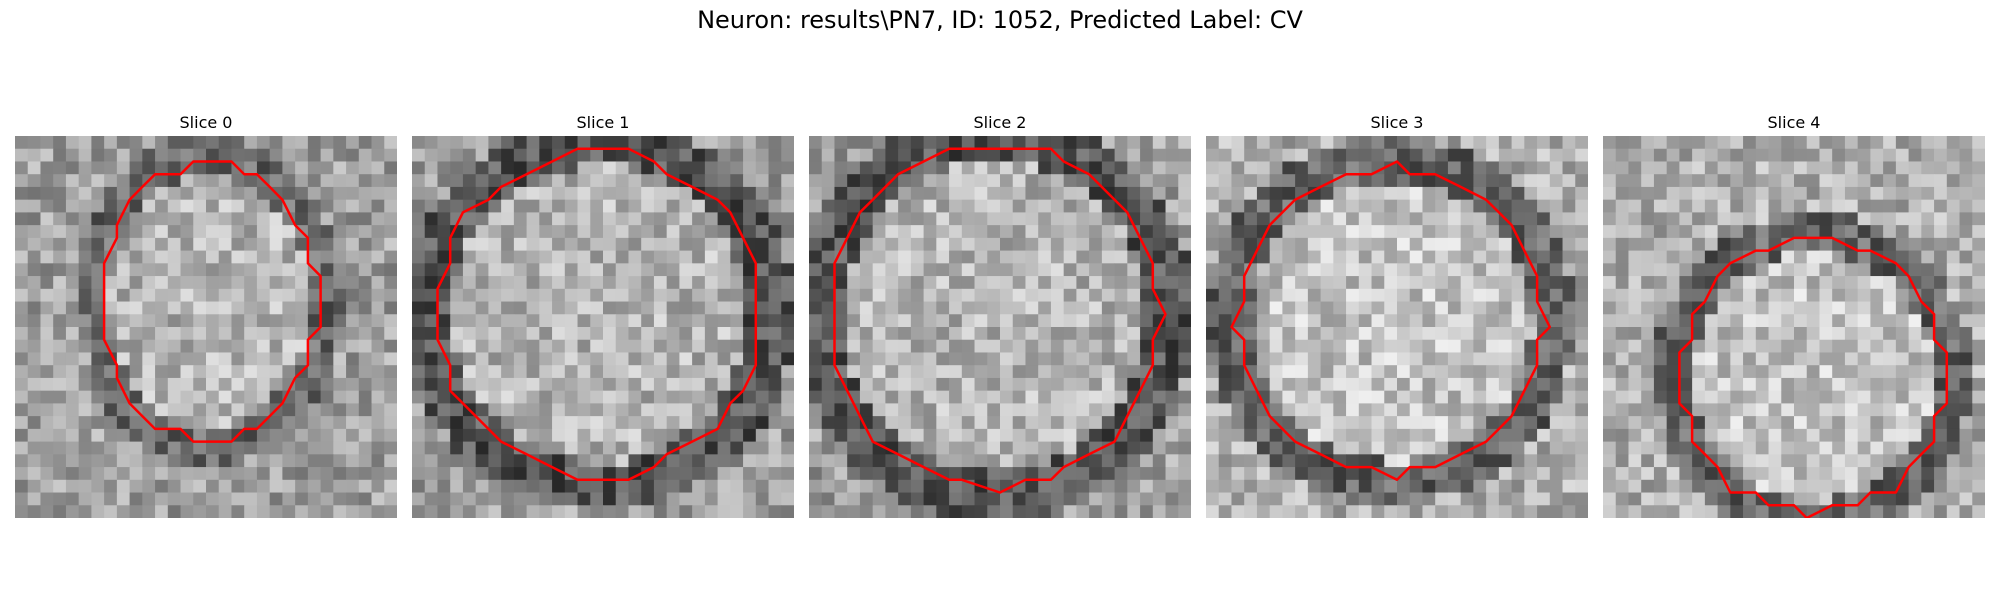 This screenshot has width=2000, height=600. I want to click on slice-title: Slice 1, so click(603, 122).